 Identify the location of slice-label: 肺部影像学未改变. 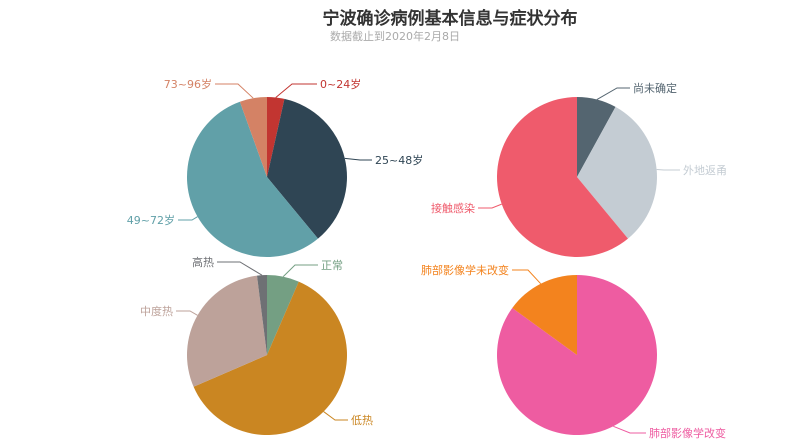
(465, 270).